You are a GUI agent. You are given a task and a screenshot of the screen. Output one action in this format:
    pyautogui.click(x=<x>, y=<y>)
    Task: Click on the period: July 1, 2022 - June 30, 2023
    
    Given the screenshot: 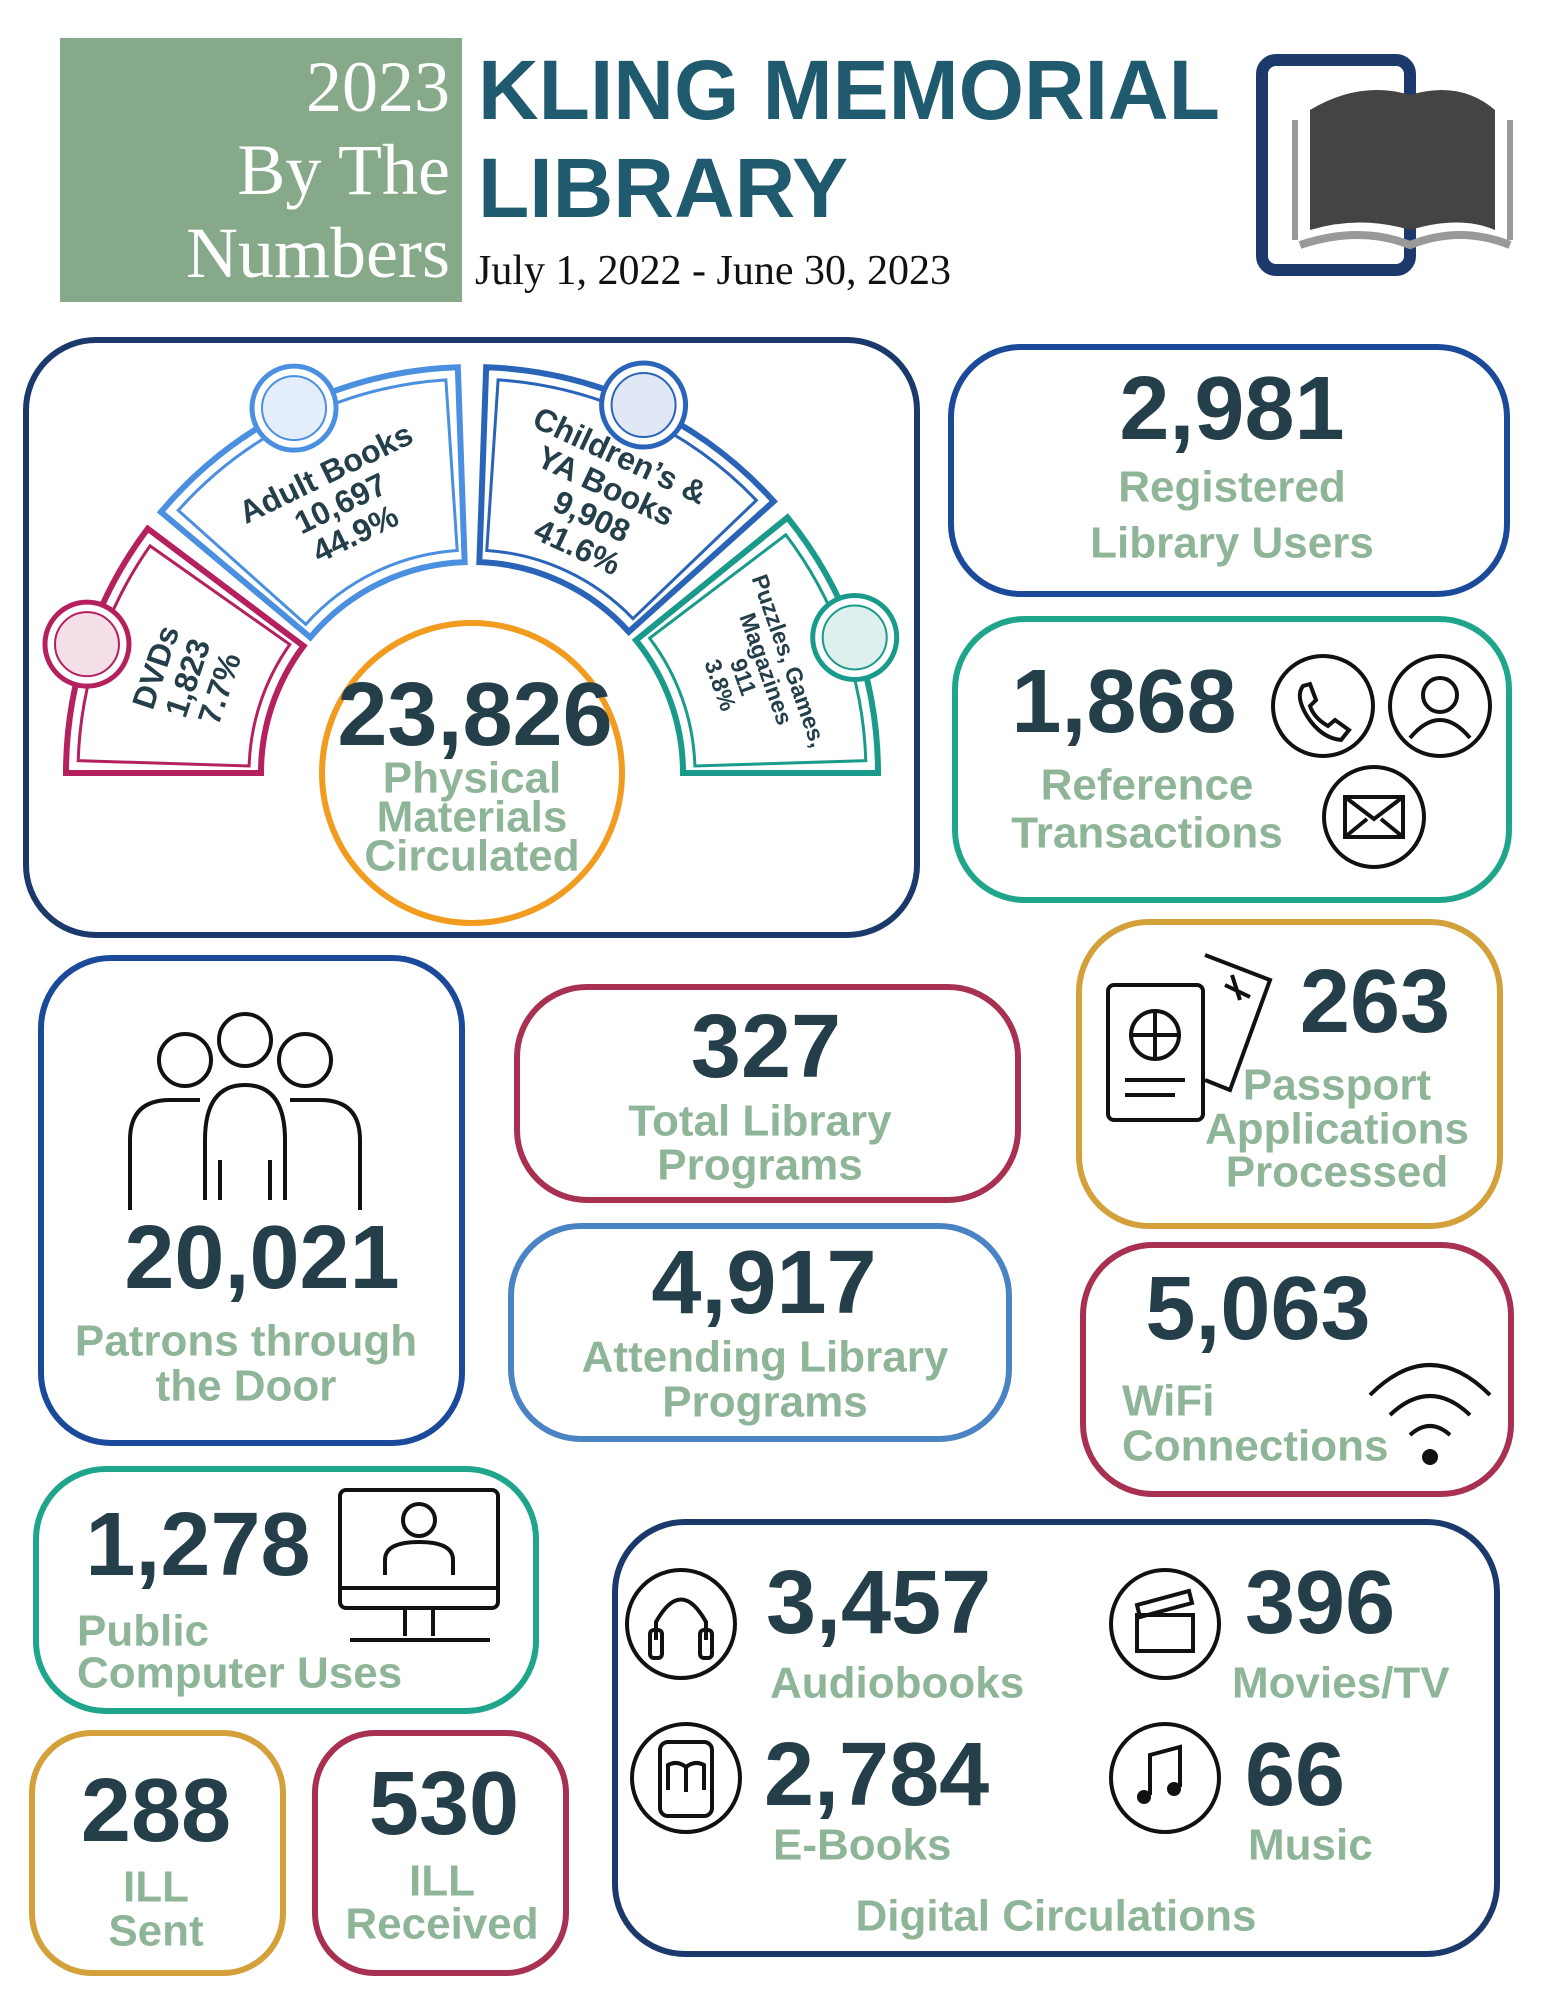 What is the action you would take?
    pyautogui.click(x=713, y=271)
    